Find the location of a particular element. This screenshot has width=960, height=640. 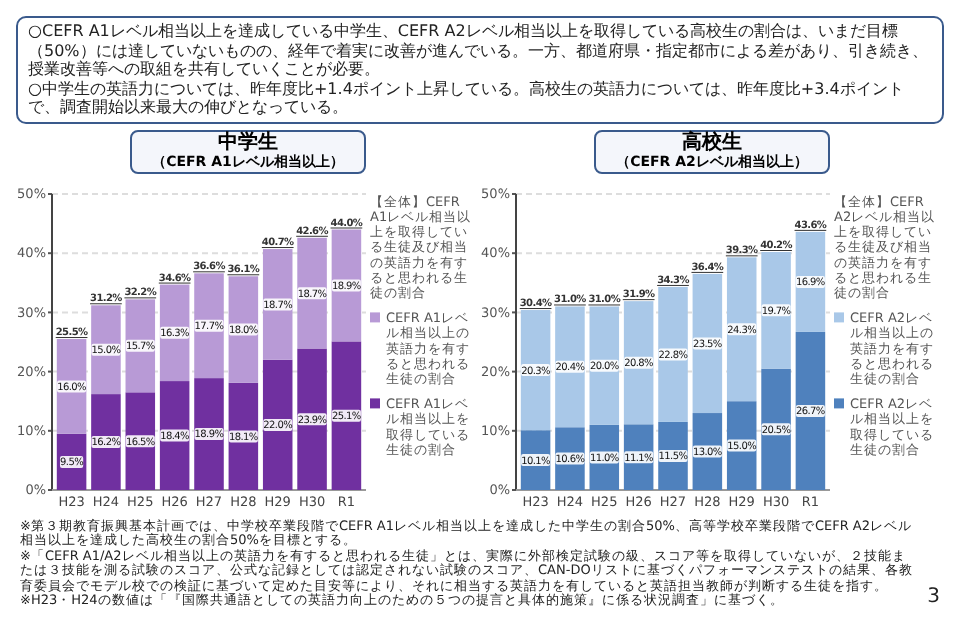

chart-title: 中学生 is located at coordinates (247, 142).